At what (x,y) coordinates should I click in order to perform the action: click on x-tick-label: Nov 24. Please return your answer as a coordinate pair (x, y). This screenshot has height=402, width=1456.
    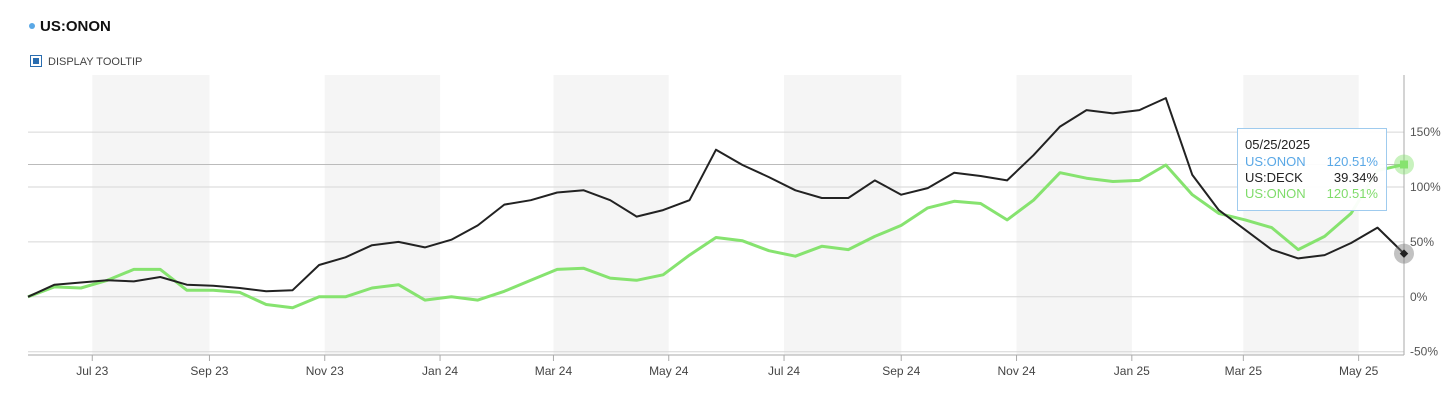
    Looking at the image, I should click on (1017, 371).